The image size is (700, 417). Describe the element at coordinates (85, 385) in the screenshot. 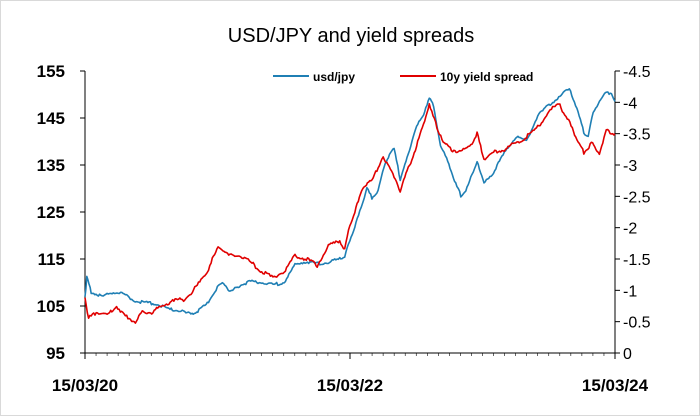

I see `x-tick-label: 15/03/20` at that location.